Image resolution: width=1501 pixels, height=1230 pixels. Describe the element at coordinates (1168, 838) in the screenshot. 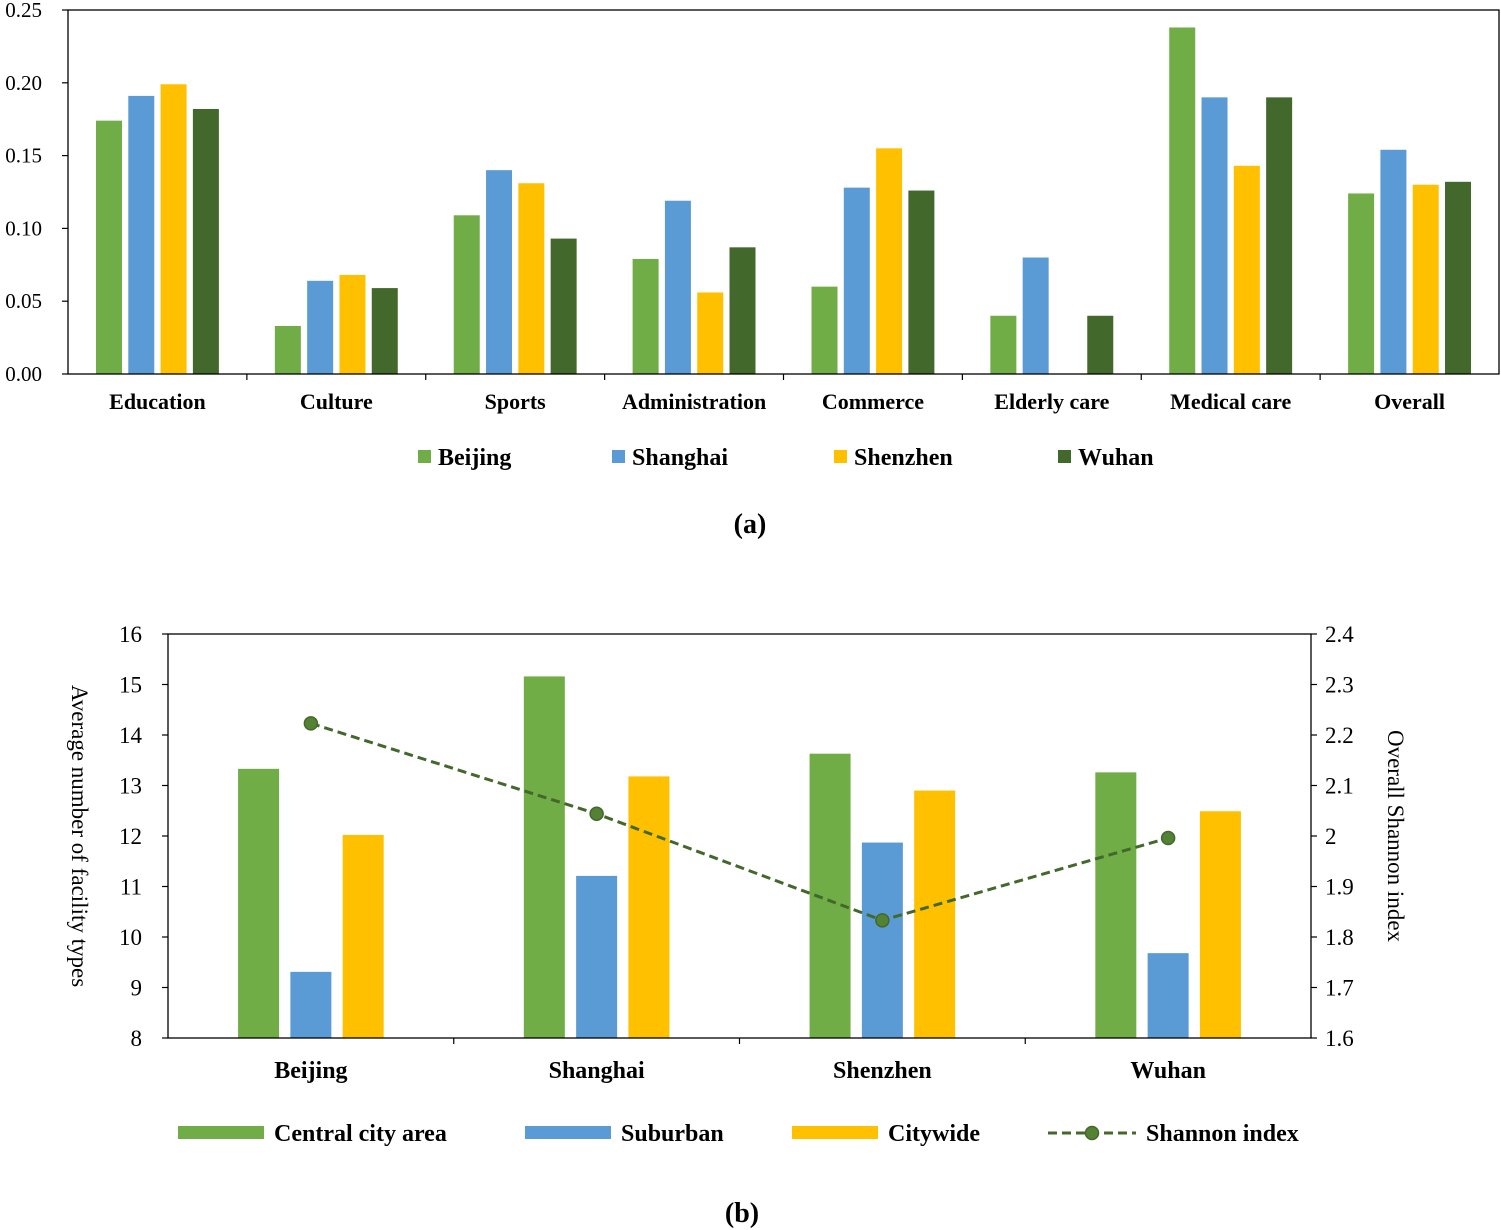

I see `shannon-point-wuhan` at that location.